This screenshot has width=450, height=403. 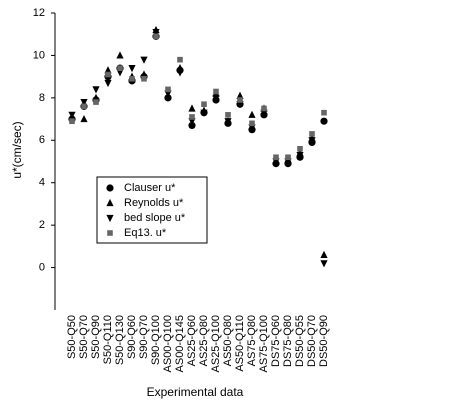 What do you see at coordinates (120, 340) in the screenshot?
I see `x-tick-label: S50-Q130` at bounding box center [120, 340].